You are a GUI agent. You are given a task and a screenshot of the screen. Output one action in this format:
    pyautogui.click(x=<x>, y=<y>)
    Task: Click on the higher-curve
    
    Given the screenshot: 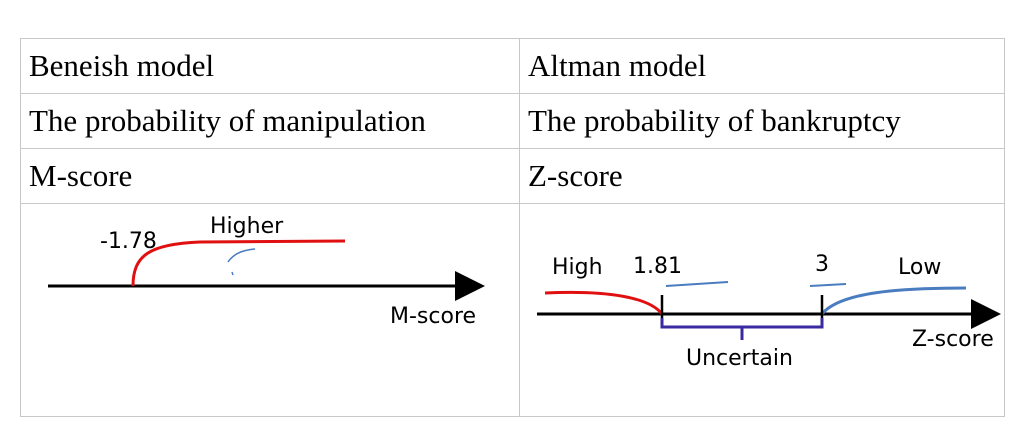 What is the action you would take?
    pyautogui.click(x=238, y=263)
    